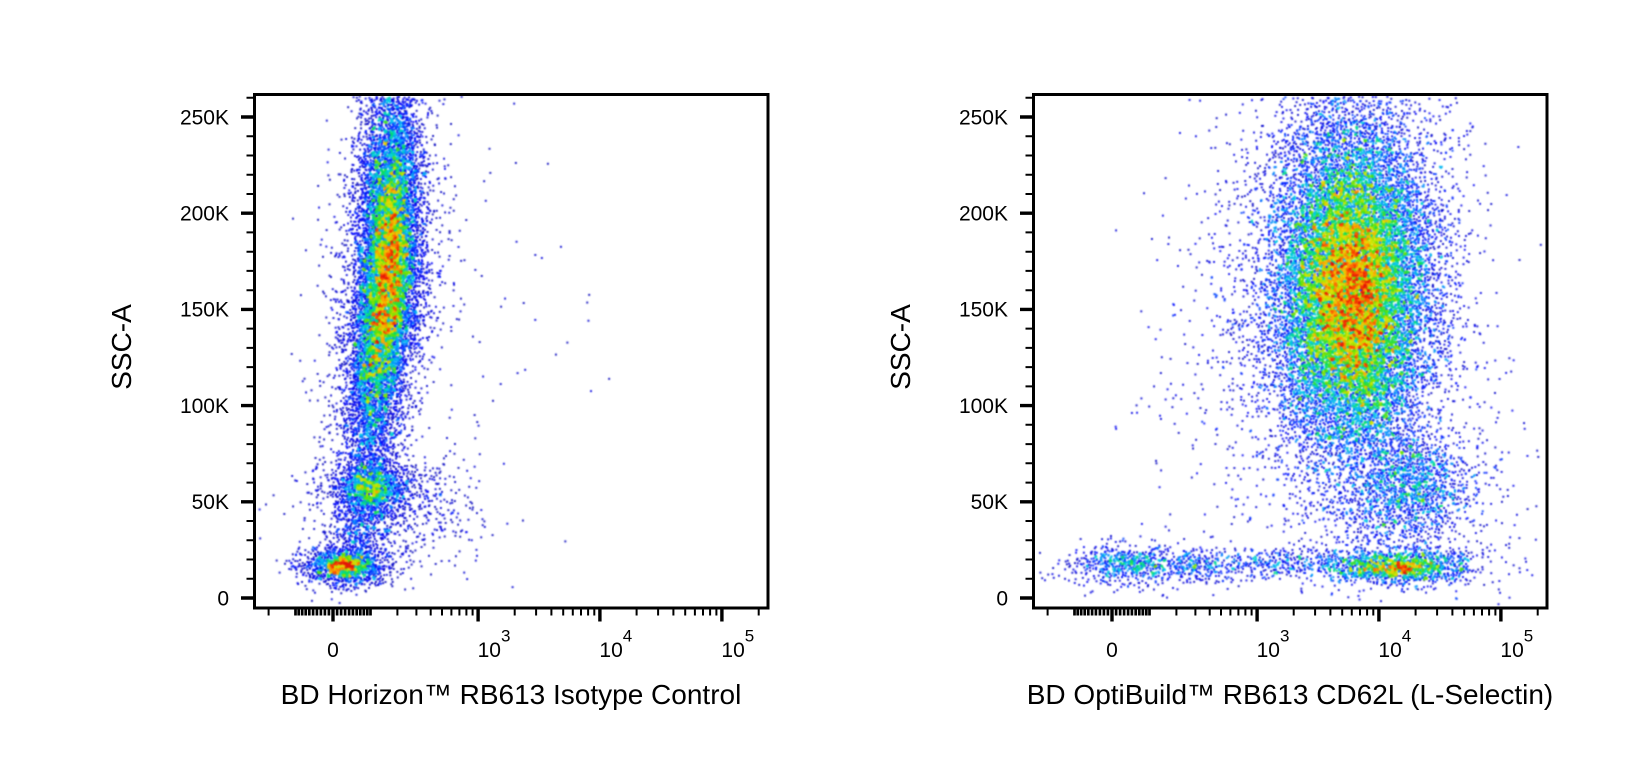  What do you see at coordinates (1290, 694) in the screenshot?
I see `svg-text:BD OptiBuild™ RB613 CD62L (L-S: BD OptiBuild™ RB613 CD62L (L-Selectin)` at bounding box center [1290, 694].